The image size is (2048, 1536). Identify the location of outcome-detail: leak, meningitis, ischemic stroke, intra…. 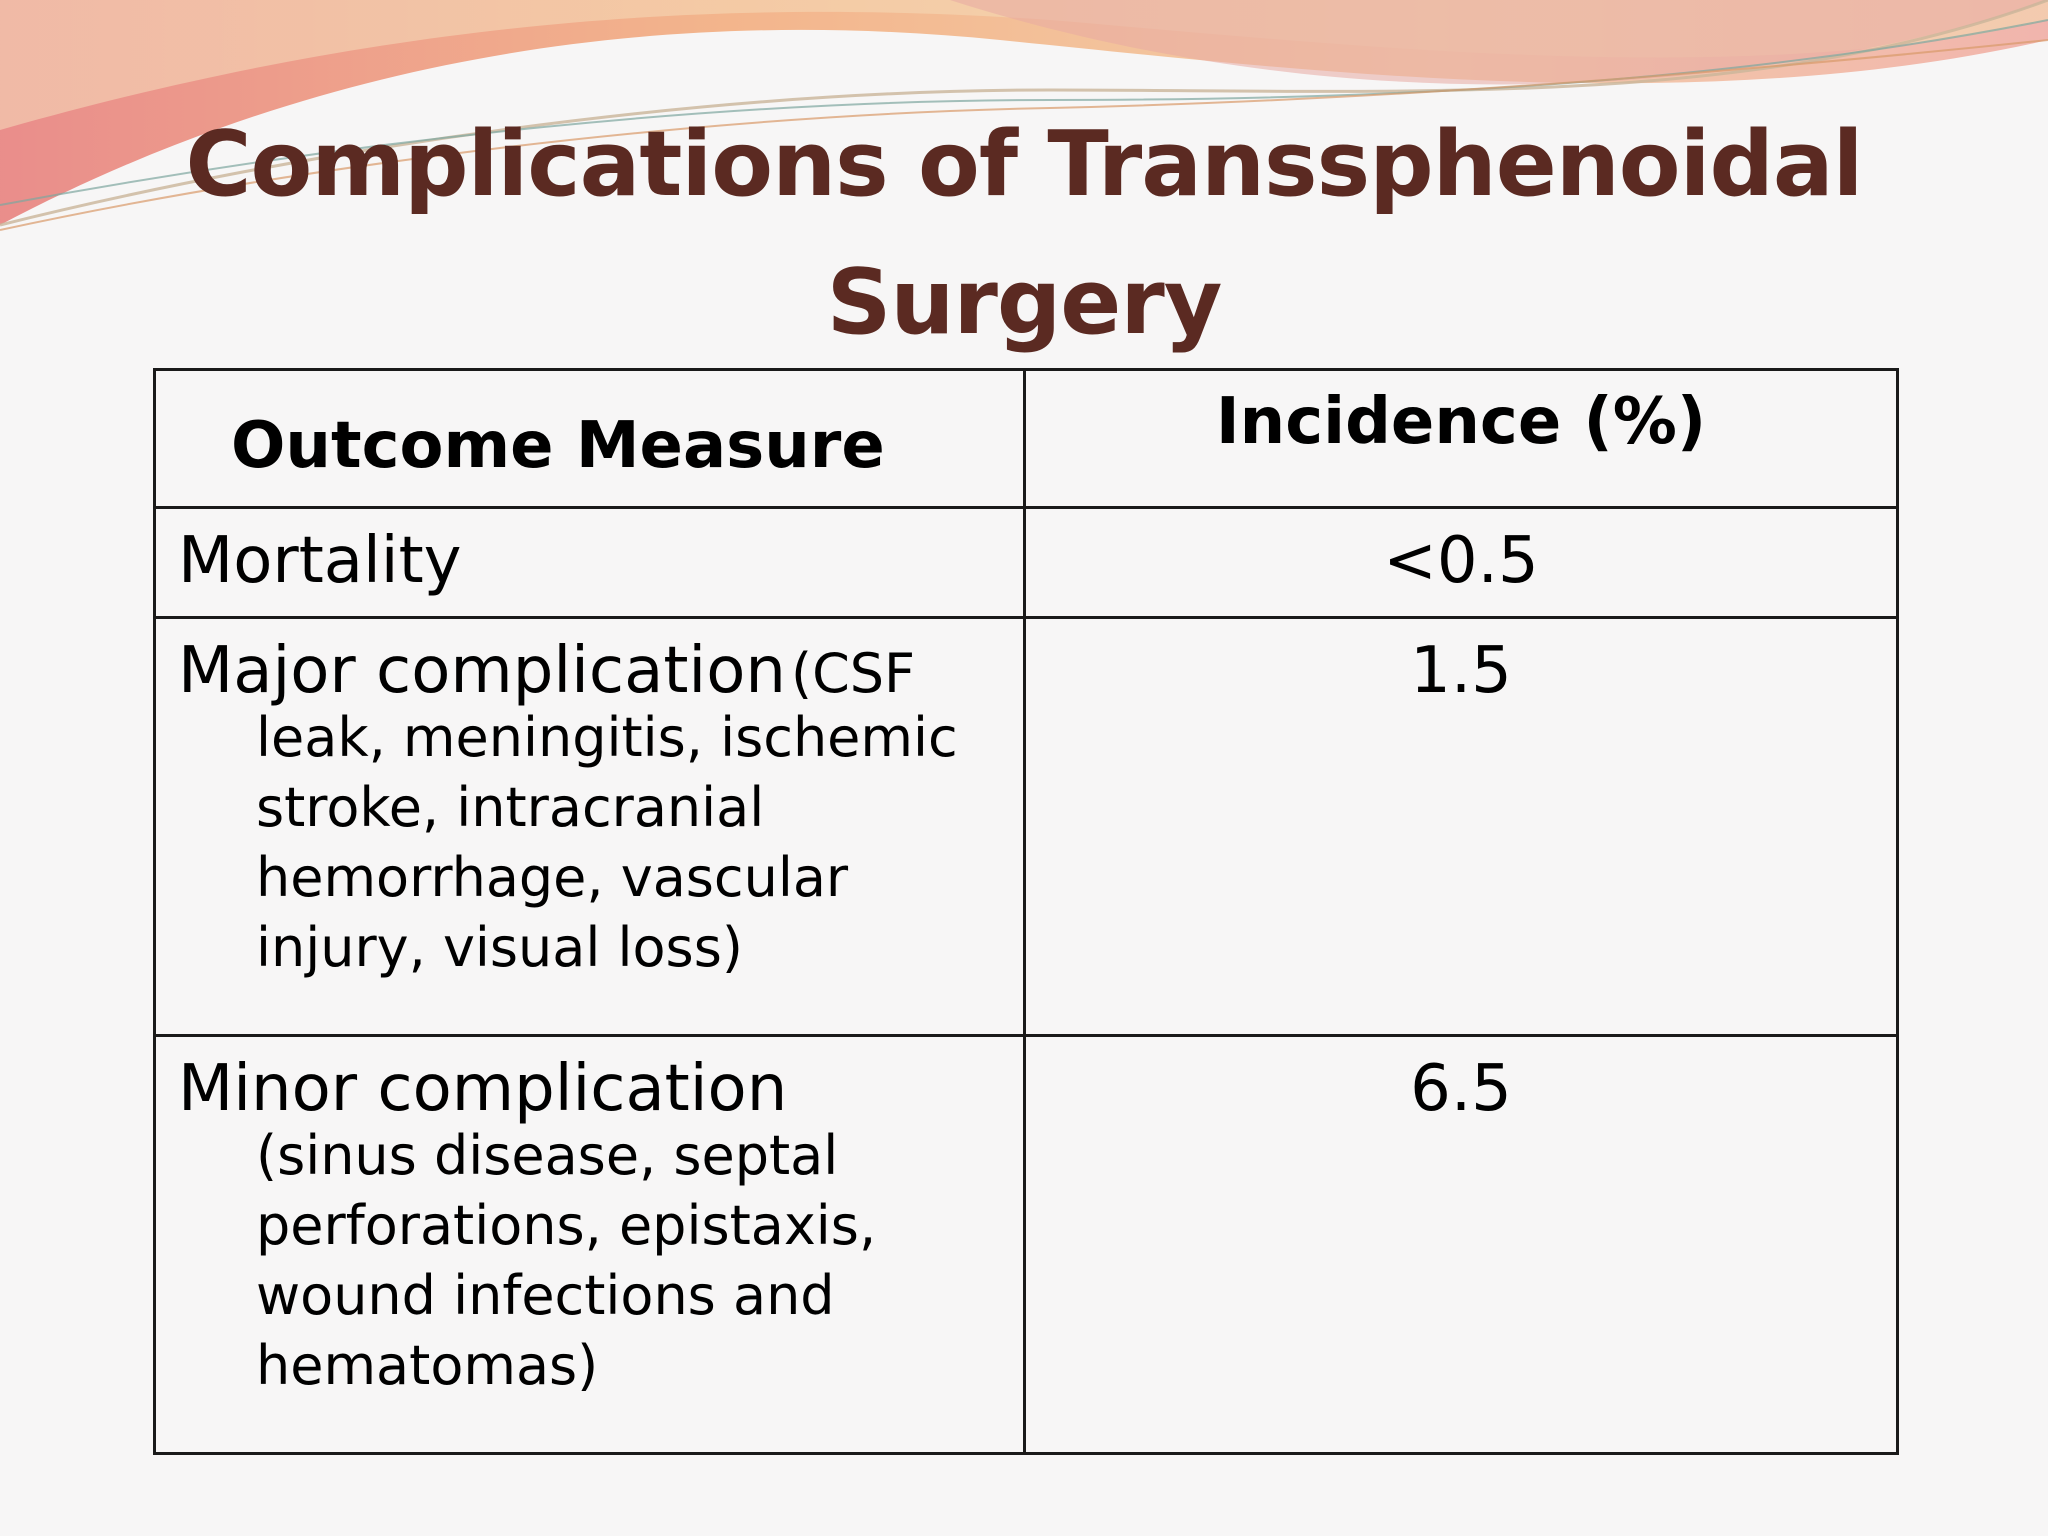
(607, 842).